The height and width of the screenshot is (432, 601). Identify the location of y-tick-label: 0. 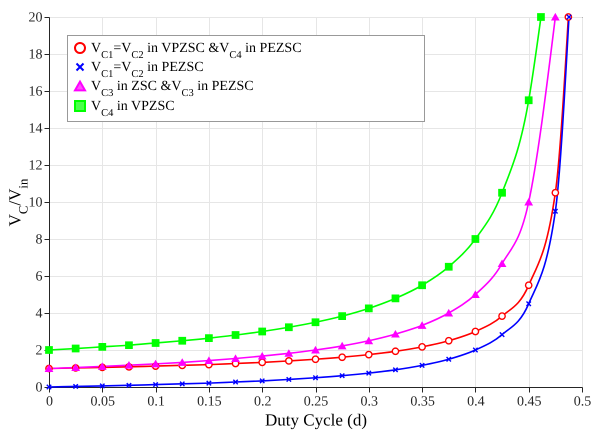
(39, 388).